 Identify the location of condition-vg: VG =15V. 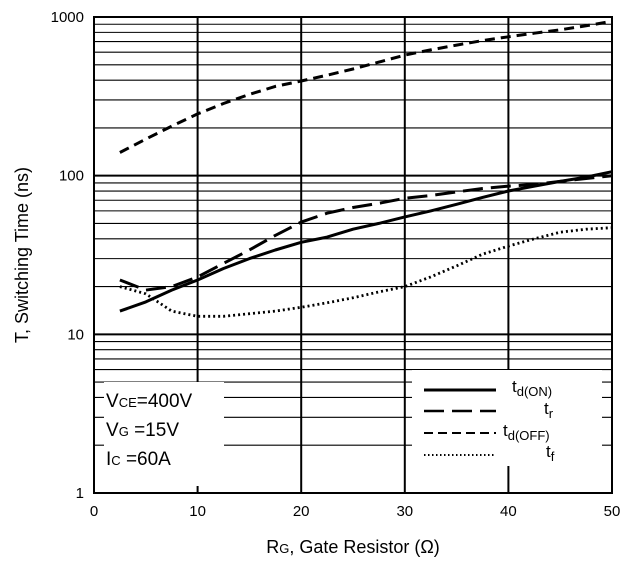
(142, 430).